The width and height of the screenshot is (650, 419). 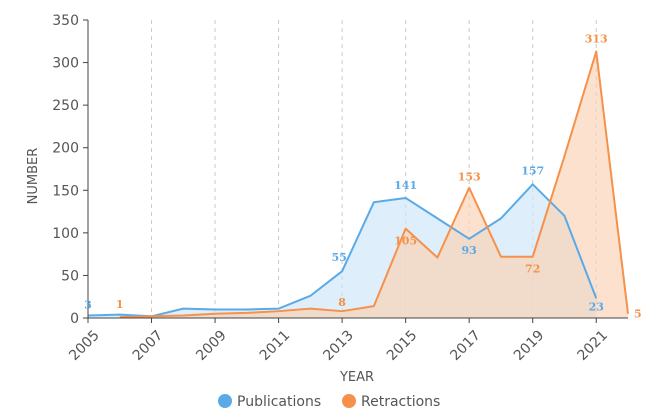 I want to click on data-label-publications-2005: 3, so click(x=88, y=304).